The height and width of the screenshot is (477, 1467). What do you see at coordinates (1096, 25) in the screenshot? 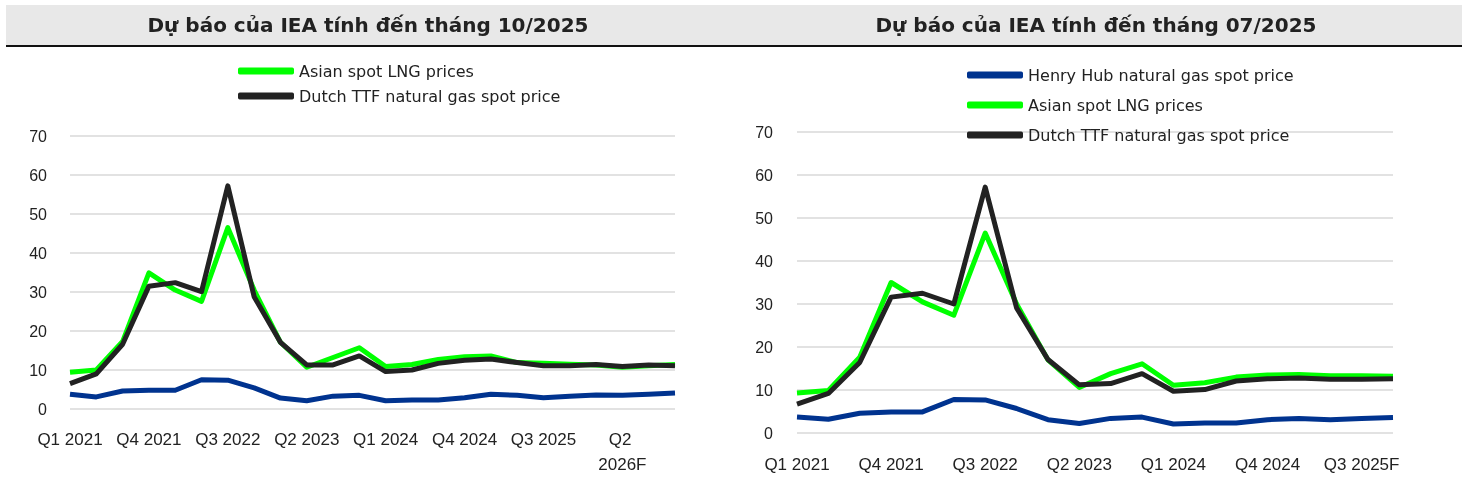
I see `chart-title: Dự báo của IEA tính đến tháng 07/2025` at bounding box center [1096, 25].